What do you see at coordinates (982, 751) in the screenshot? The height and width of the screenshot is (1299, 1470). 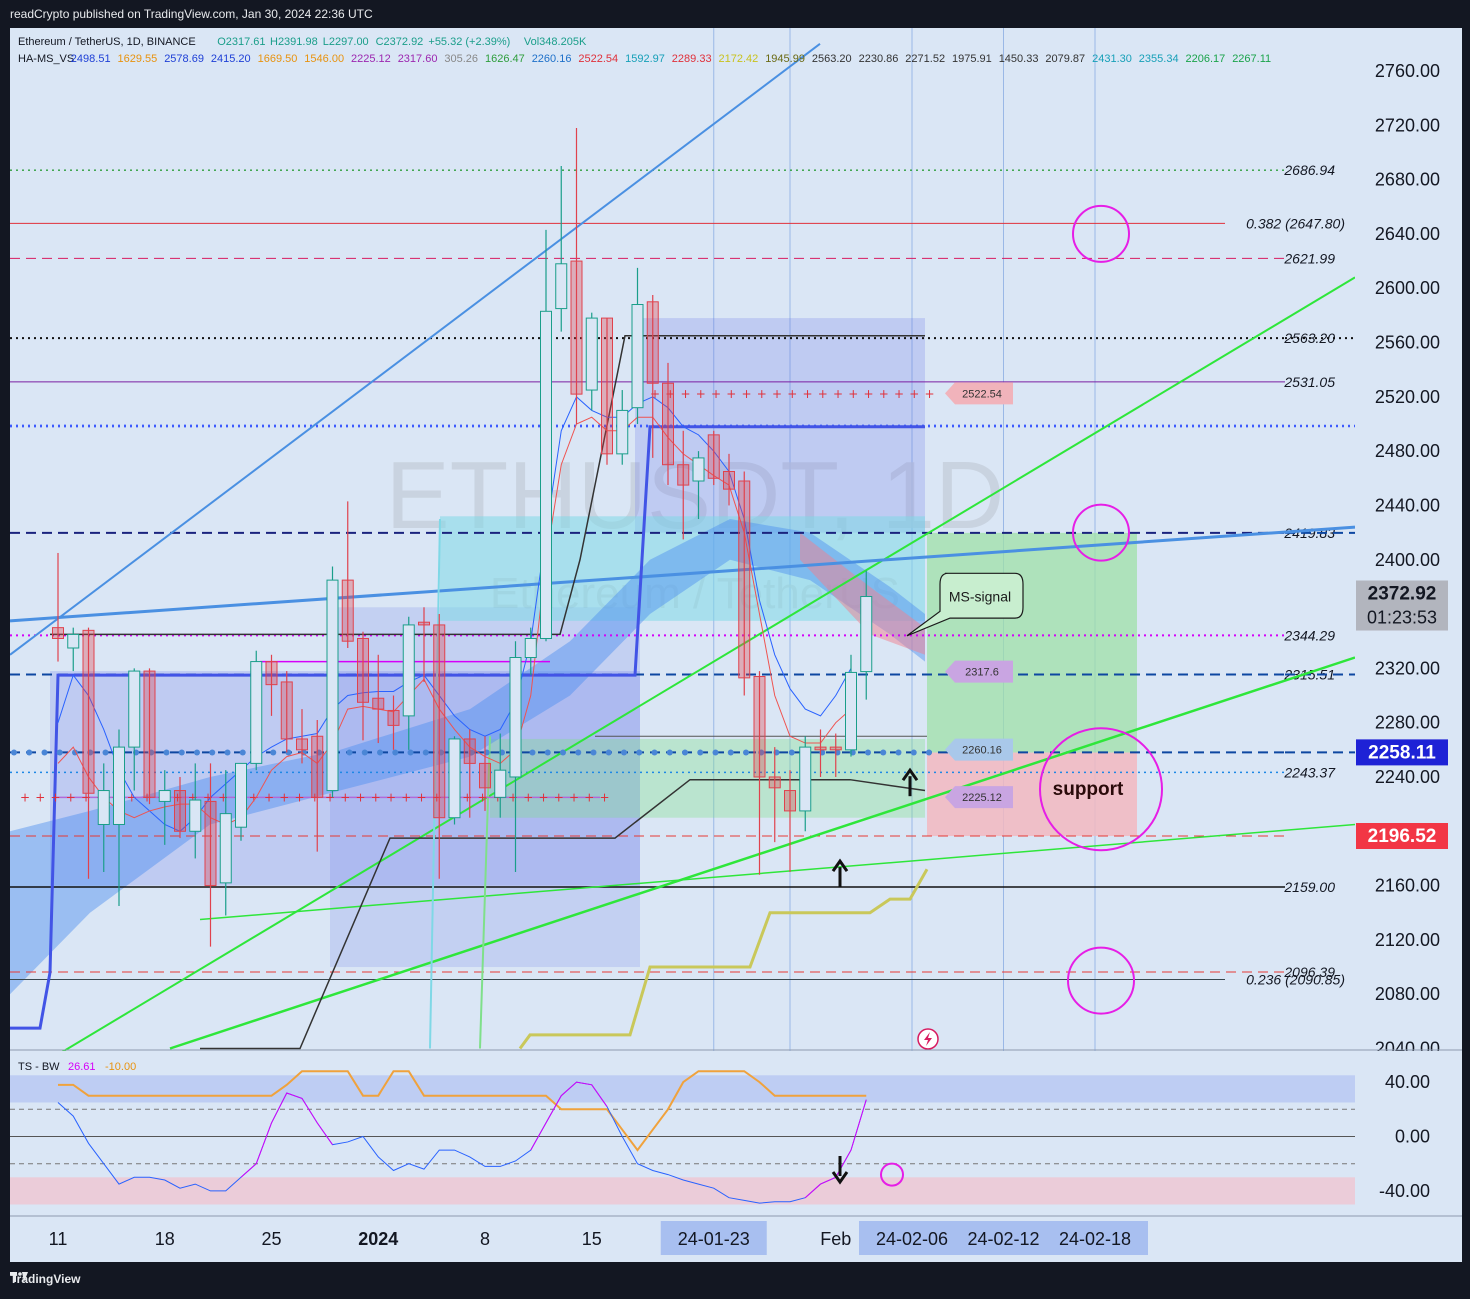 I see `indicator-tag-text: 2260.16` at bounding box center [982, 751].